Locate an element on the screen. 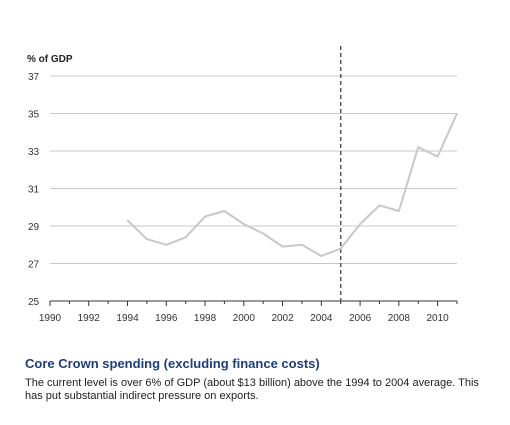 This screenshot has height=425, width=510. y-tick-label: 29 is located at coordinates (34, 227).